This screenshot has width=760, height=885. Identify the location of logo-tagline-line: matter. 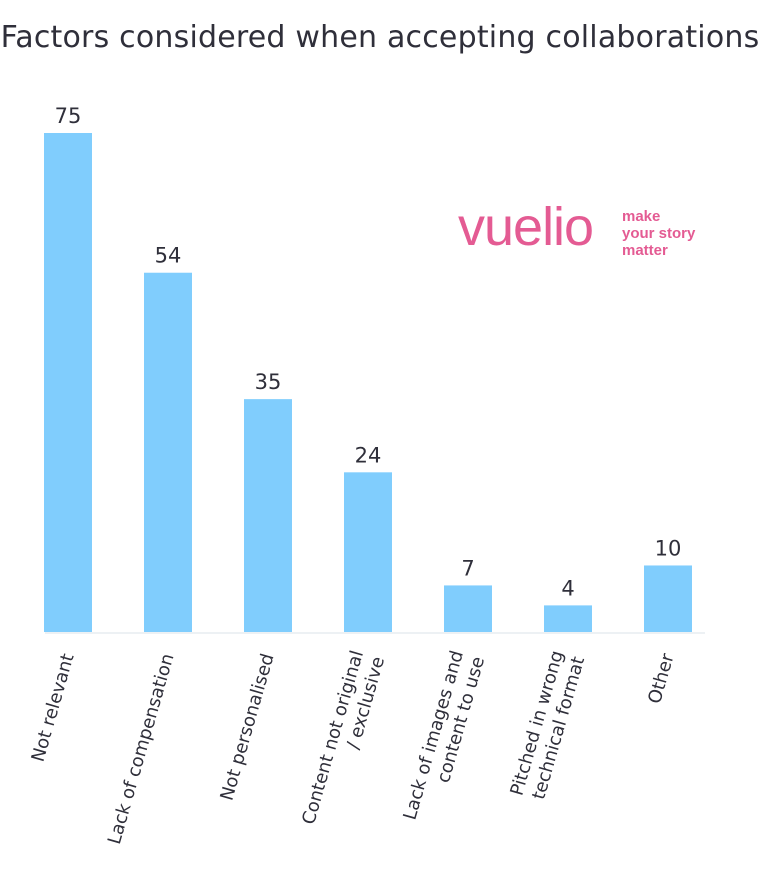
(645, 250).